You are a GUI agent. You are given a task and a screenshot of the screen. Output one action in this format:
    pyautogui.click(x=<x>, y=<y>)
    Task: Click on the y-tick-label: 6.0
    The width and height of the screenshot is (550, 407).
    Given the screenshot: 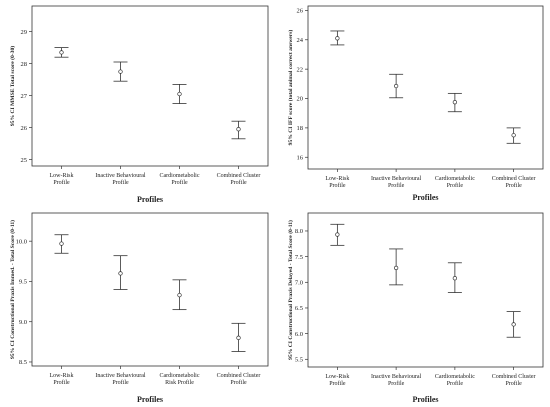 What is the action you would take?
    pyautogui.click(x=299, y=334)
    